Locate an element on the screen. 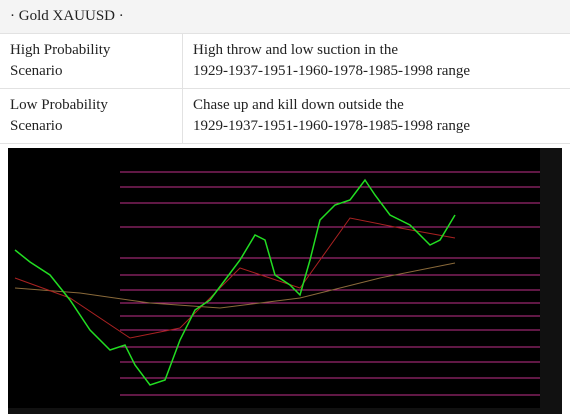  header: · Gold XAUUSD · is located at coordinates (285, 17).